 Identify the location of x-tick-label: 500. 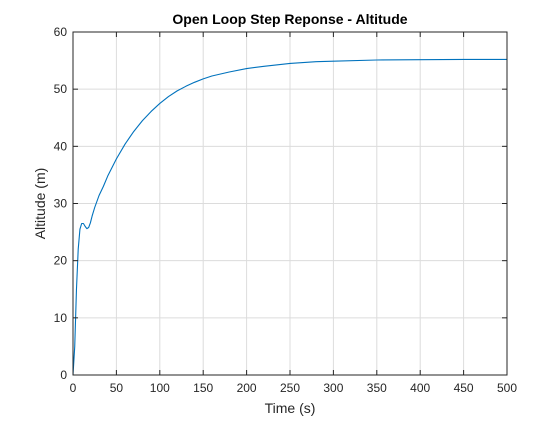
(507, 388).